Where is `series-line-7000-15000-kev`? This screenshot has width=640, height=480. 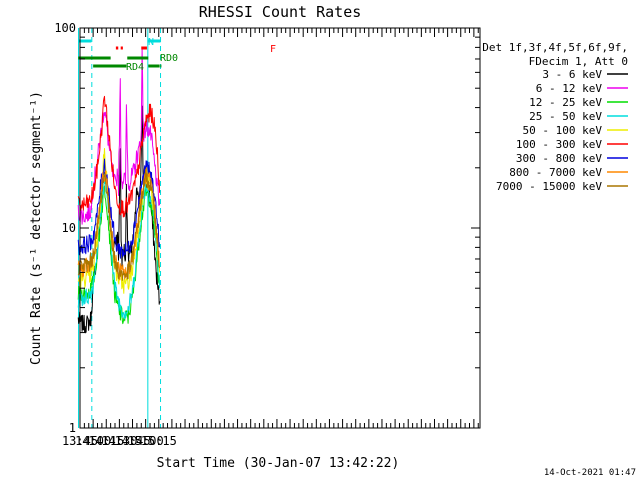 series-line-7000-15000-kev is located at coordinates (119, 224).